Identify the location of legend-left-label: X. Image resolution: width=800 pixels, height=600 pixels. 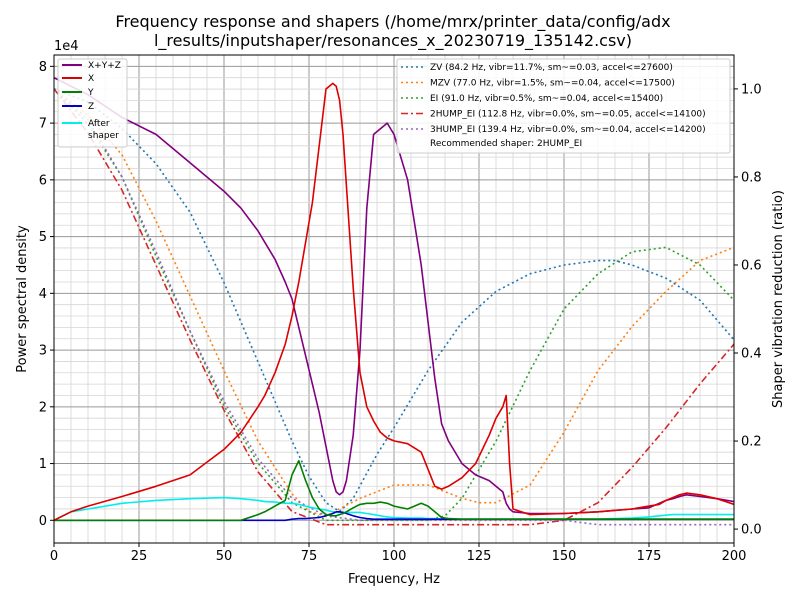
(91, 79).